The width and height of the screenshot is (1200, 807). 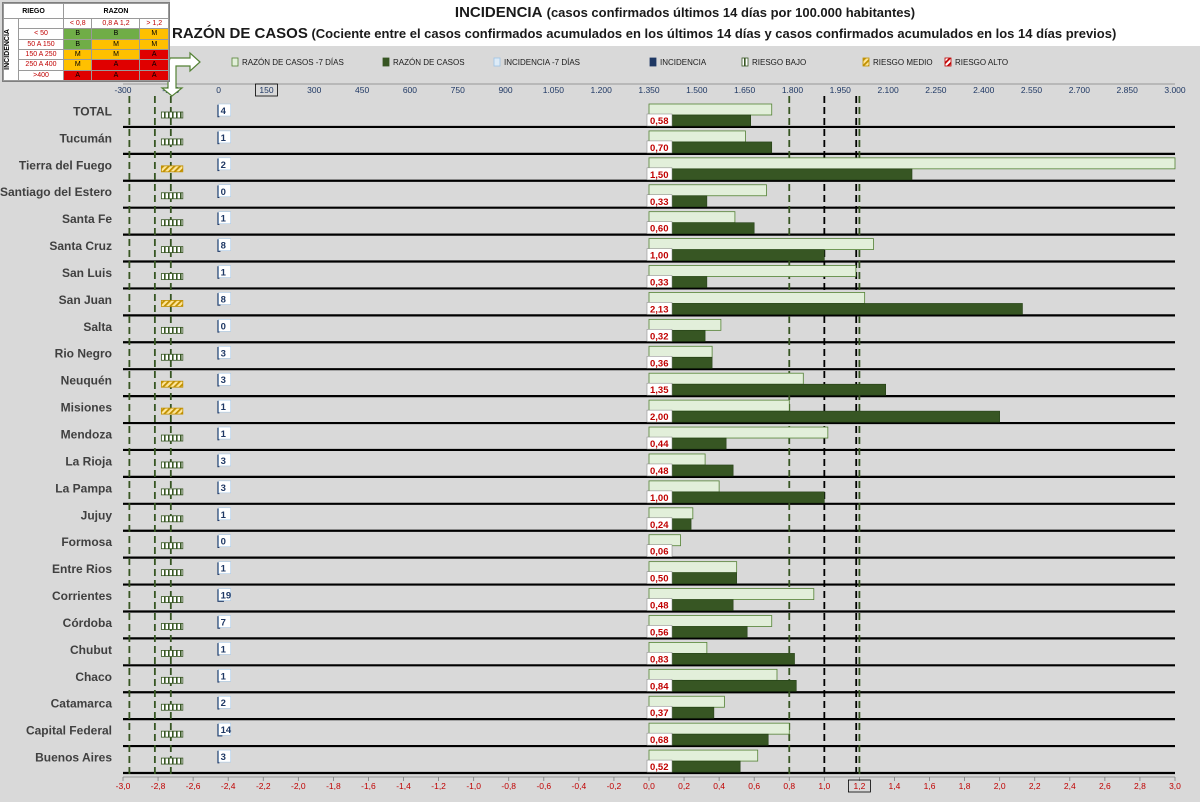 What do you see at coordinates (80, 246) in the screenshot?
I see `category-label: Santa Cruz` at bounding box center [80, 246].